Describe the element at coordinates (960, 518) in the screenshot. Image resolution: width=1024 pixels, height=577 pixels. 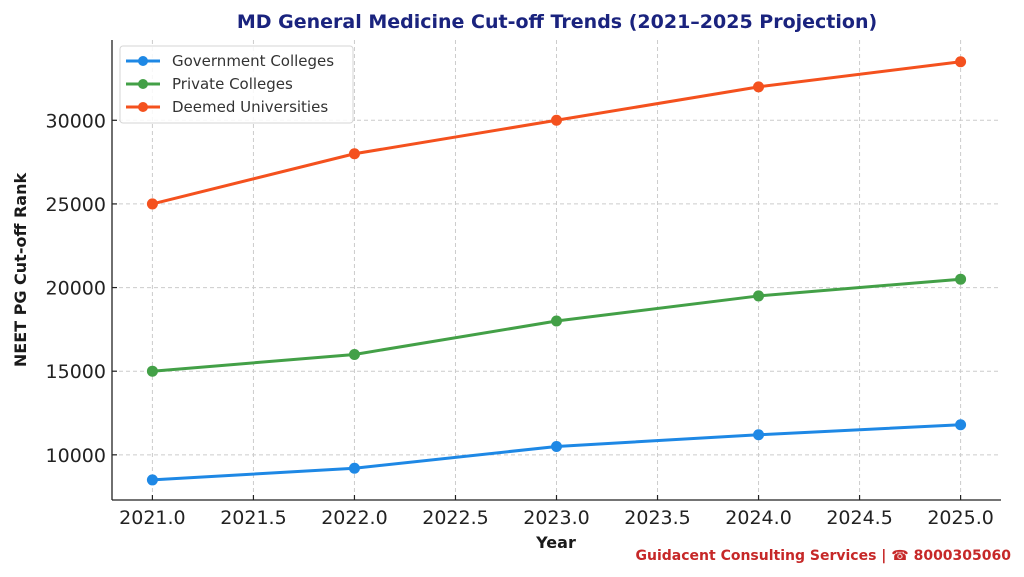
I see `x-tick-label: 2025.0` at that location.